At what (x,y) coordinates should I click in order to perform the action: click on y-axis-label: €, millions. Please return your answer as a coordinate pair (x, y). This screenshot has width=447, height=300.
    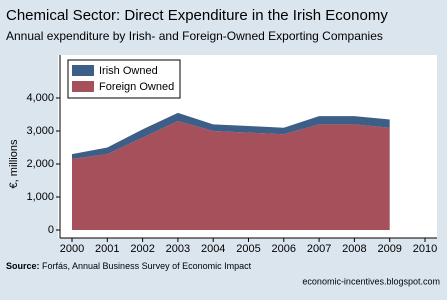
    Looking at the image, I should click on (14, 163).